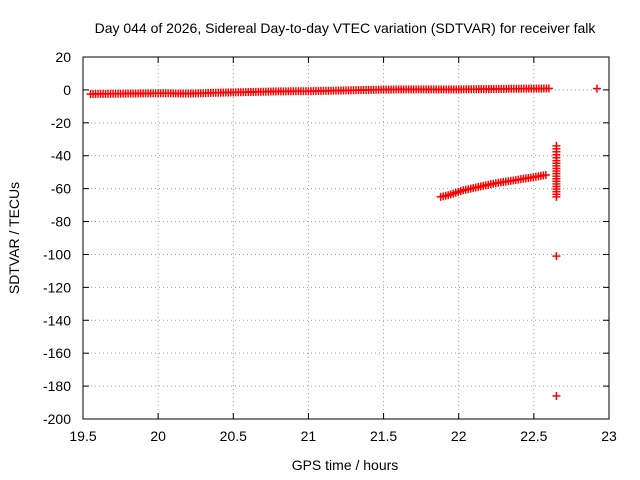  I want to click on x-tick-labels: 19.5 20 20.5 21 21.5 22 22.5 23, so click(343, 436).